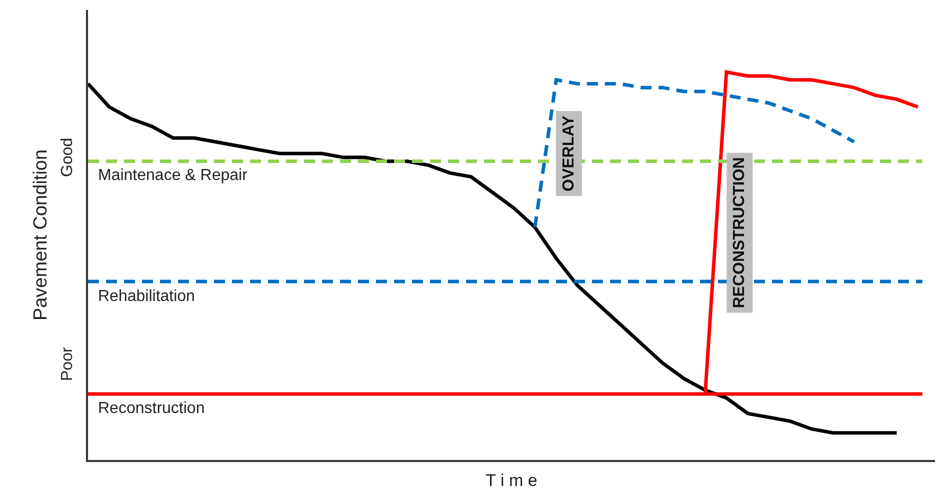 The height and width of the screenshot is (495, 943). I want to click on y-axis-title: Pavement Condition, so click(41, 235).